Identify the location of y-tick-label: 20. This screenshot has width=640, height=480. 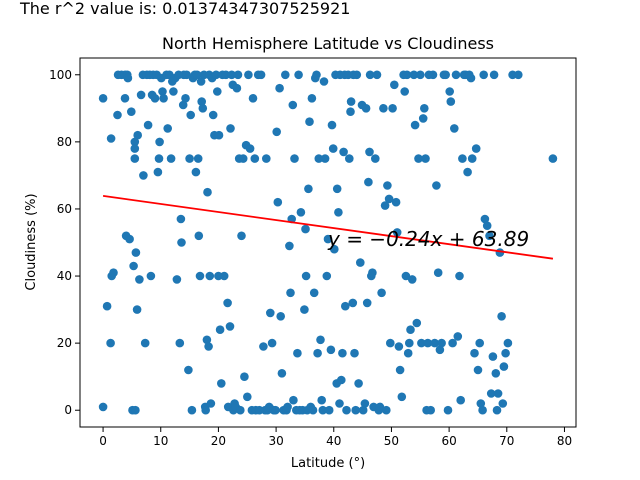
(64, 343).